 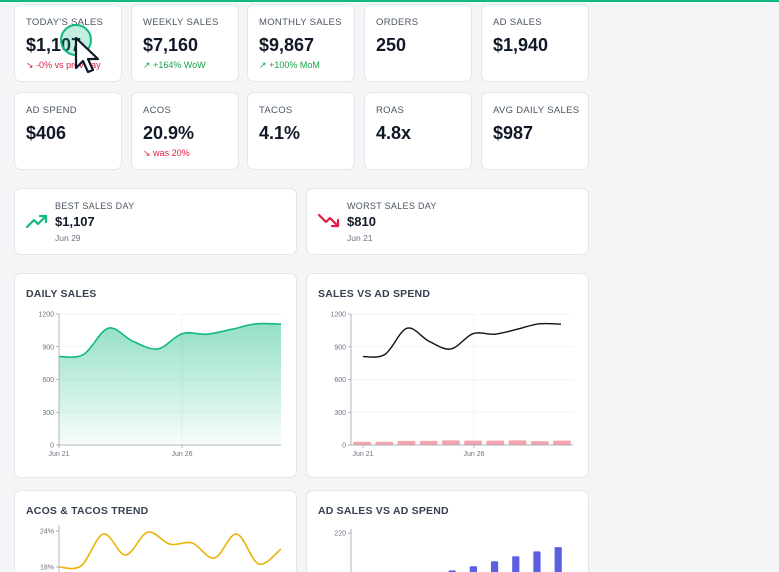 I want to click on ad-sales-vs-ad-spend-chart-card: AD SALES VS AD SPEND 165220, so click(x=447, y=531).